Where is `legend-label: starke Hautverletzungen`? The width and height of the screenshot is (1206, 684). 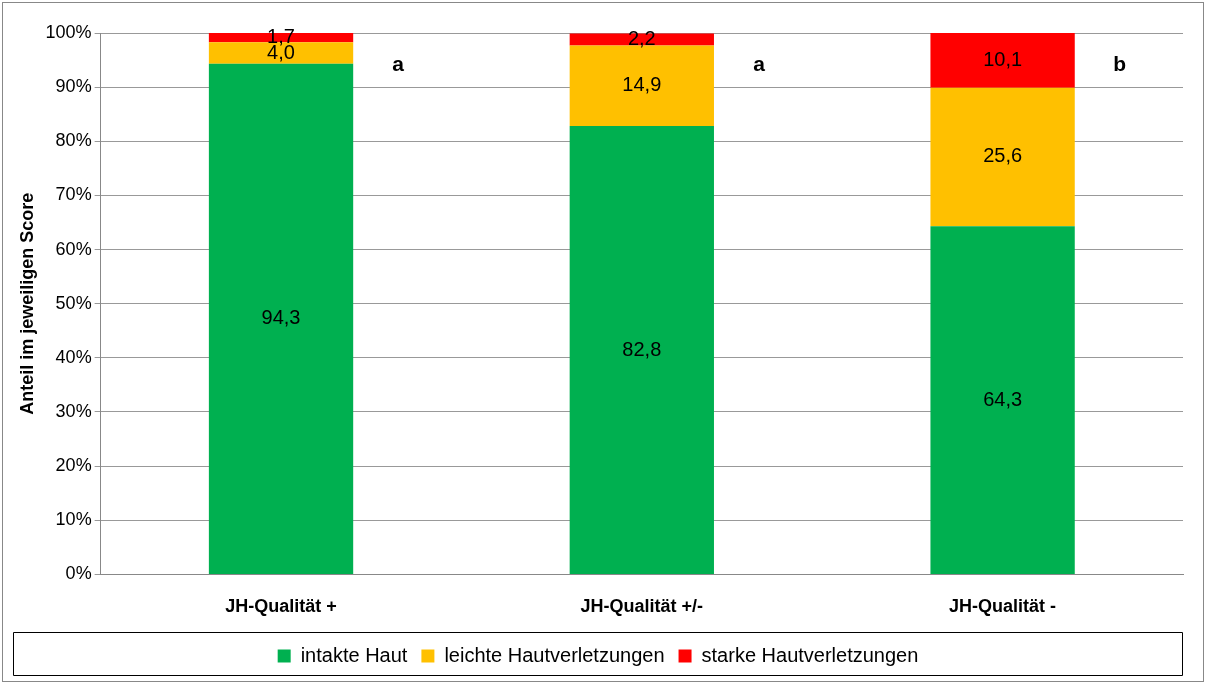 legend-label: starke Hautverletzungen is located at coordinates (810, 654).